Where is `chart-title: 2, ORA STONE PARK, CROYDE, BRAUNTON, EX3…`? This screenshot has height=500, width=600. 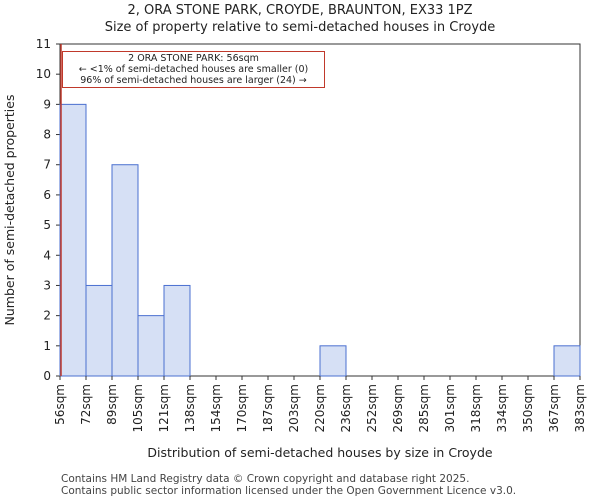 chart-title: 2, ORA STONE PARK, CROYDE, BRAUNTON, EX3… is located at coordinates (300, 10).